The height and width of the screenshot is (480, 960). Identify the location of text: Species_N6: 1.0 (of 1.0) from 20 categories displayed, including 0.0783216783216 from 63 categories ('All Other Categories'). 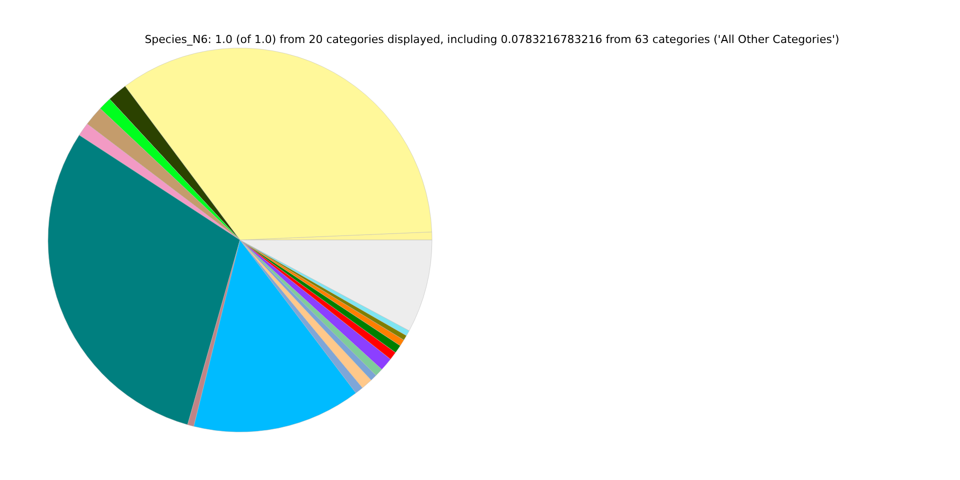
(492, 39).